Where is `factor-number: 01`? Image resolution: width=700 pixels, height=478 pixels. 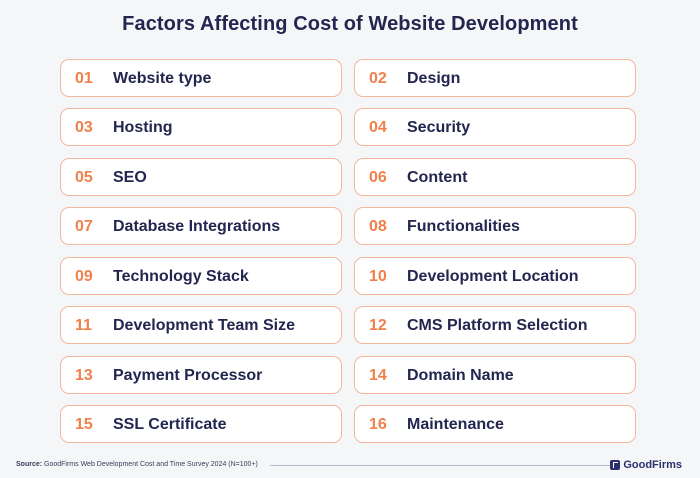 factor-number: 01 is located at coordinates (84, 78).